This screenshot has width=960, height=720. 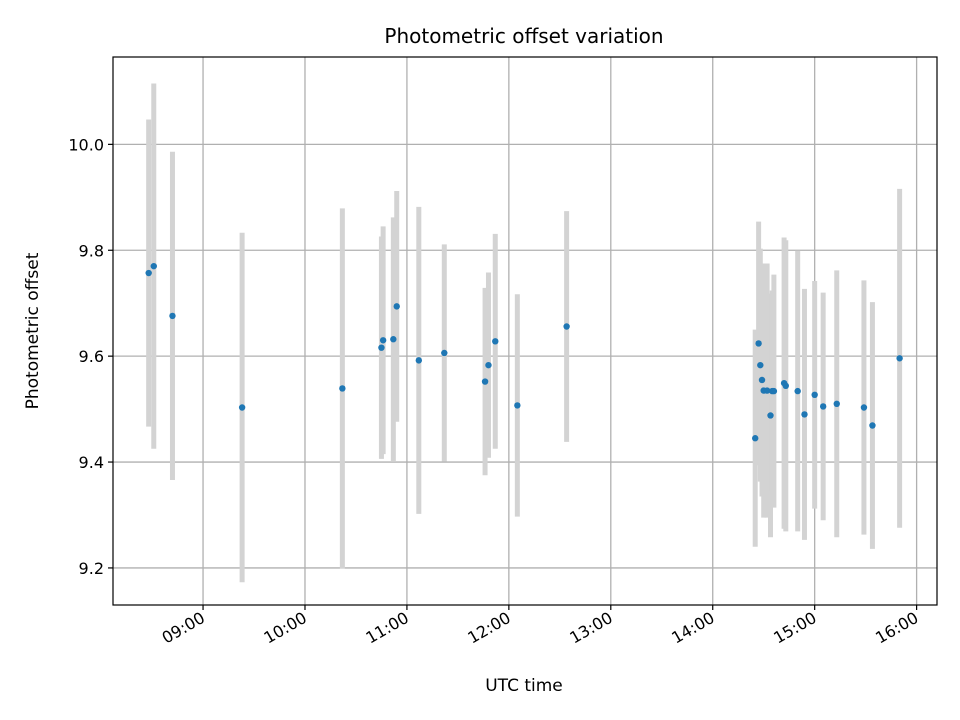 I want to click on x-tick-label: 12:00, so click(x=488, y=628).